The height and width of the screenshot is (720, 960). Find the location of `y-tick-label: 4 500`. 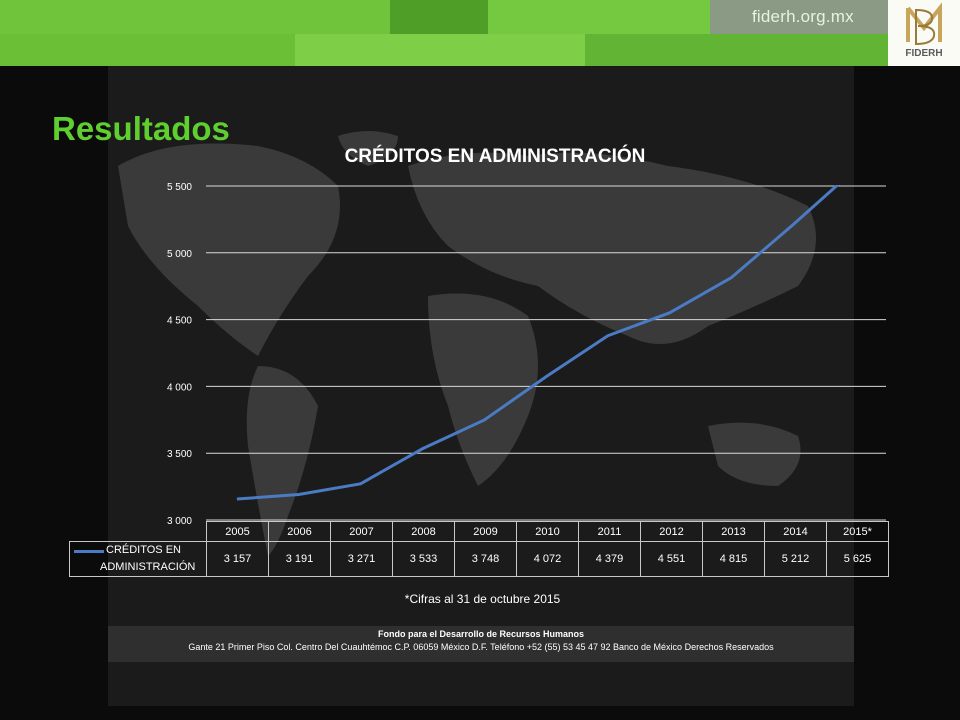

y-tick-label: 4 500 is located at coordinates (179, 321).